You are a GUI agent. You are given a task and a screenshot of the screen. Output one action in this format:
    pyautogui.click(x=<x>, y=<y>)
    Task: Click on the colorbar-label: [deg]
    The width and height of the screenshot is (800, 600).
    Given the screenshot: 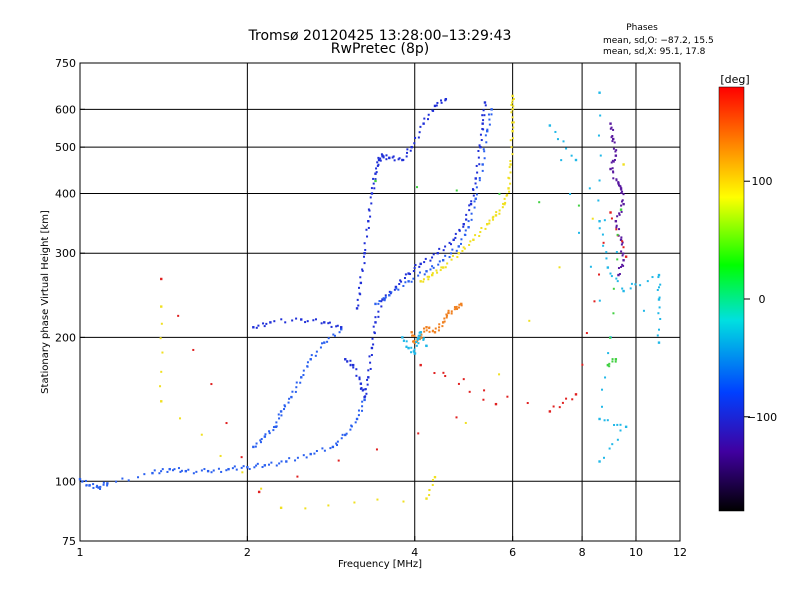 What is the action you would take?
    pyautogui.click(x=734, y=79)
    